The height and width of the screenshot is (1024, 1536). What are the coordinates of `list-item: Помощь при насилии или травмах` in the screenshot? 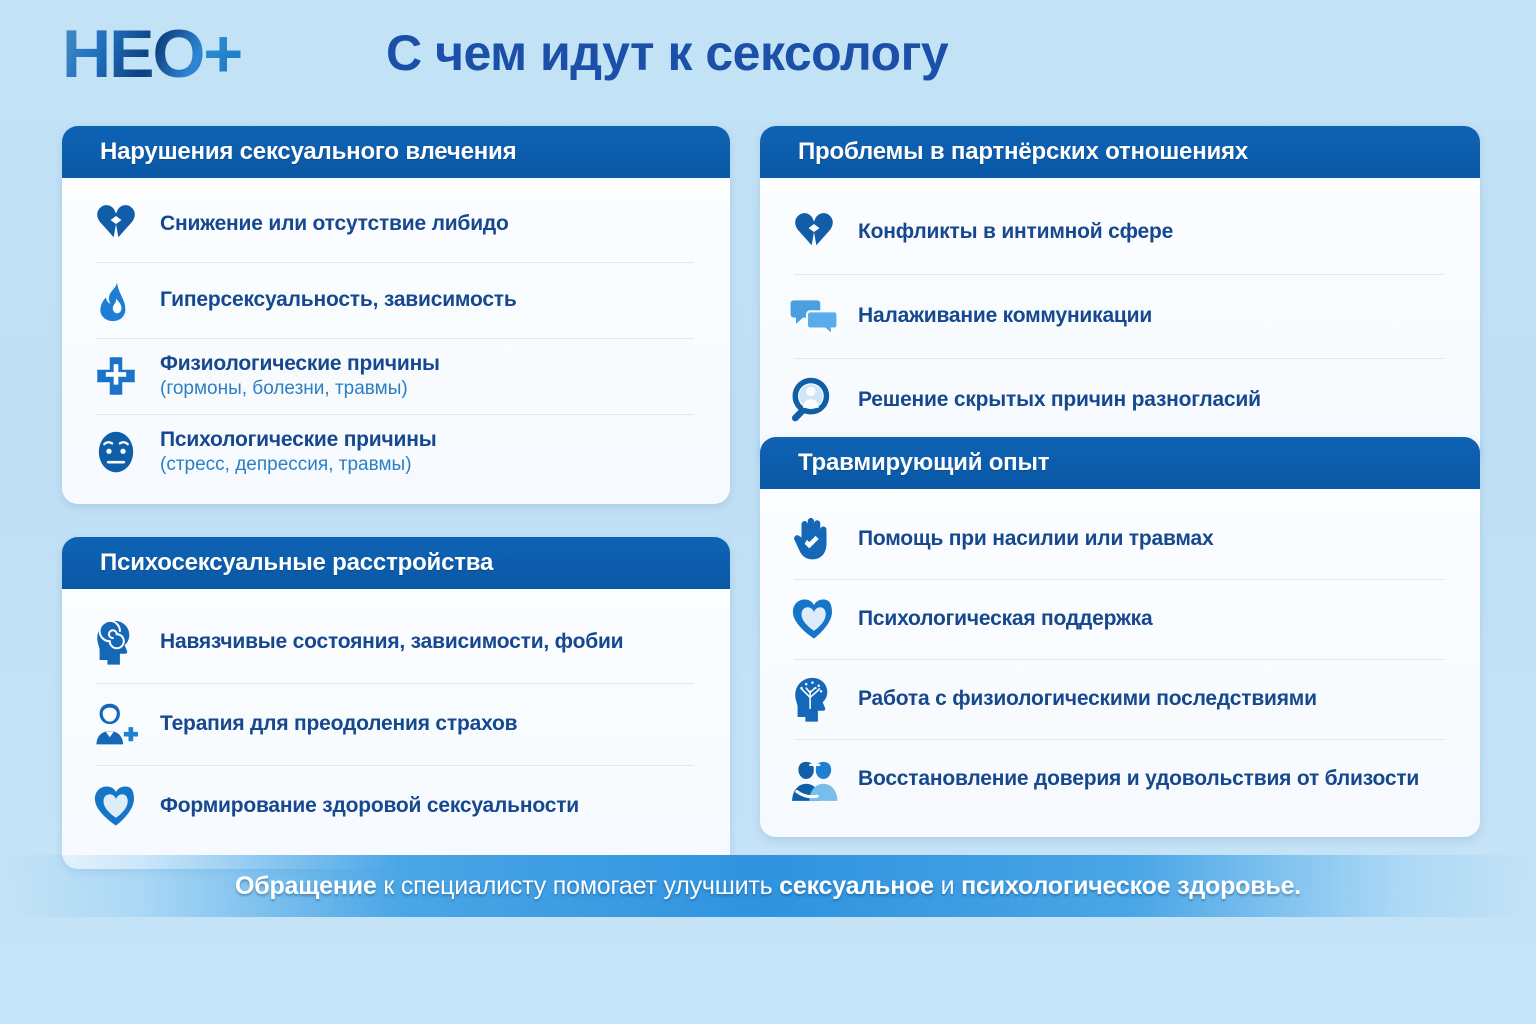 It's located at (1120, 539).